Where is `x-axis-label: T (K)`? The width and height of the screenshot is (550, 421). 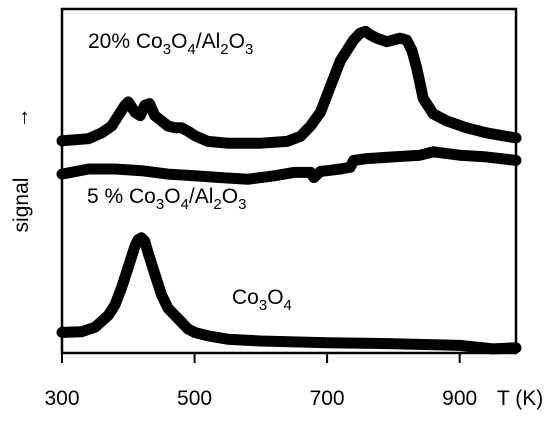 x-axis-label: T (K) is located at coordinates (520, 398).